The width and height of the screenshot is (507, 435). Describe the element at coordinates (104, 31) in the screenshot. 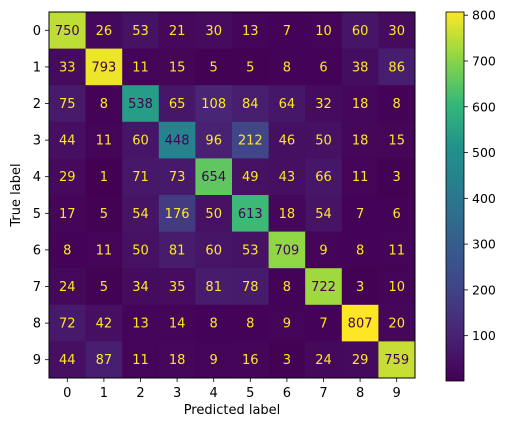

I see `cell-value-label: 26` at that location.